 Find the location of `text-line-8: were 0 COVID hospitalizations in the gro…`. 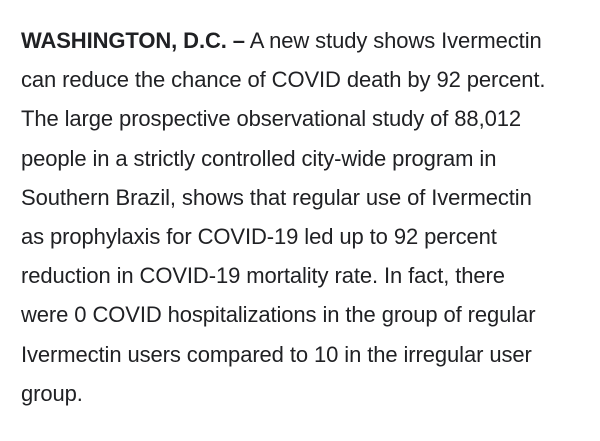

text-line-8: were 0 COVID hospitalizations in the gro… is located at coordinates (278, 315).